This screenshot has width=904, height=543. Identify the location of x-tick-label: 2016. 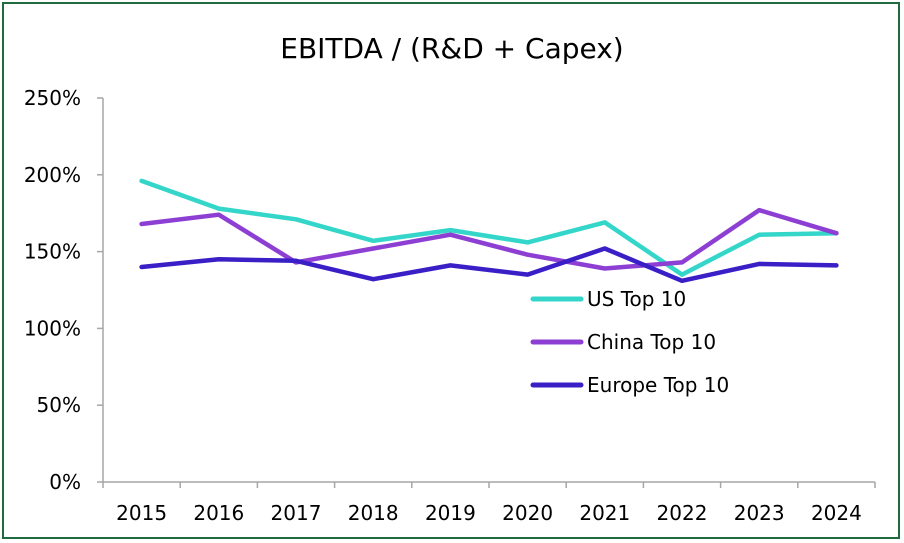
(218, 513).